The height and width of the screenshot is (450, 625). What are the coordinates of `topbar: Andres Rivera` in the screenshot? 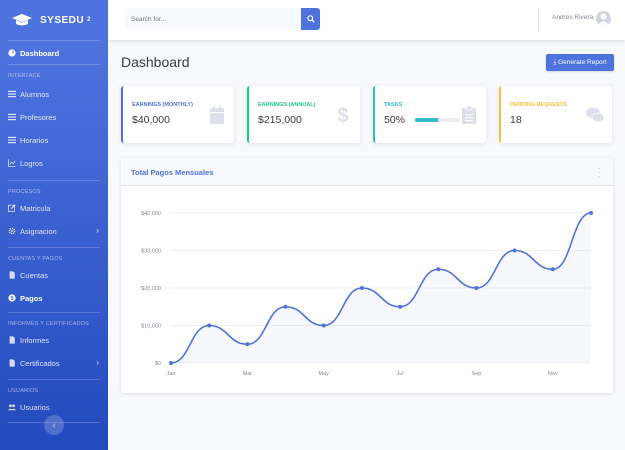 It's located at (366, 20).